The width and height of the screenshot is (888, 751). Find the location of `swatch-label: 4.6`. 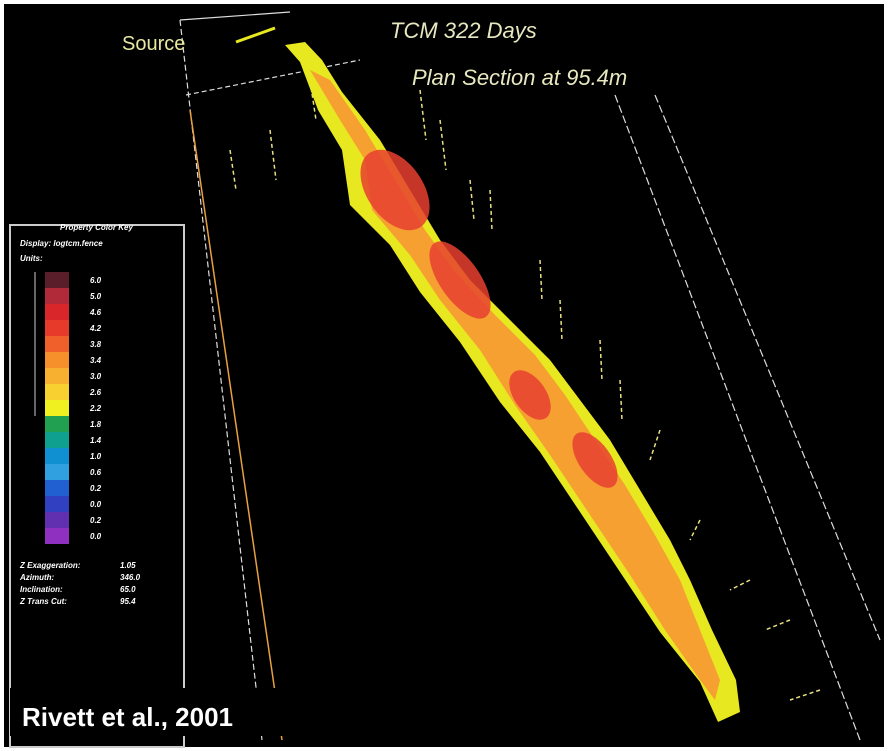

swatch-label: 4.6 is located at coordinates (95, 312).